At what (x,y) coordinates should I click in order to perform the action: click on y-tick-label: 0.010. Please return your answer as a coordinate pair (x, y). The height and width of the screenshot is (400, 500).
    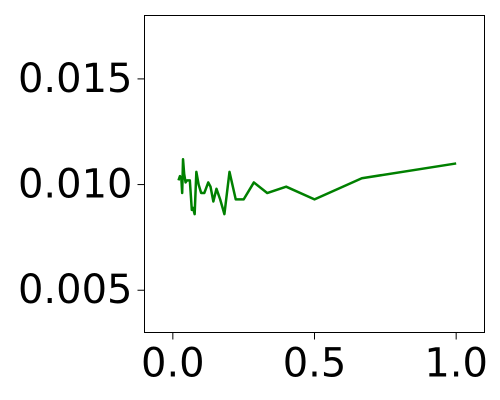
    Looking at the image, I should click on (75, 185).